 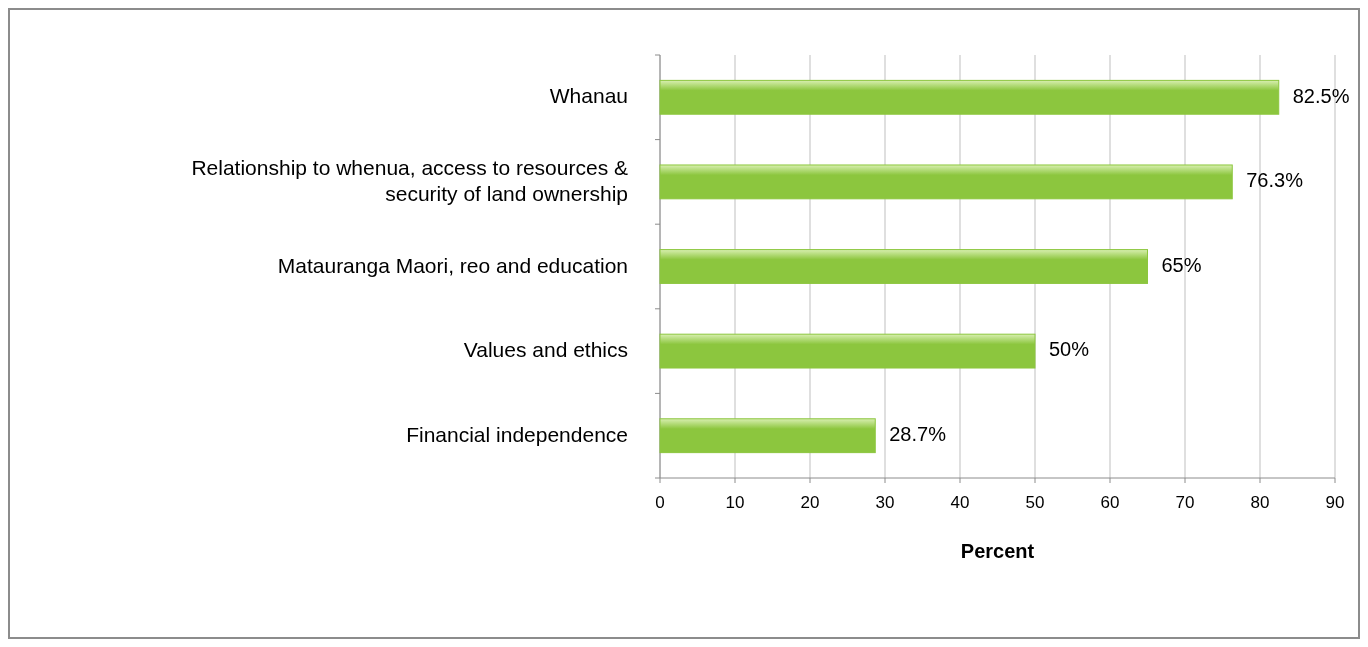 What do you see at coordinates (1035, 502) in the screenshot?
I see `x-tick-label: 50` at bounding box center [1035, 502].